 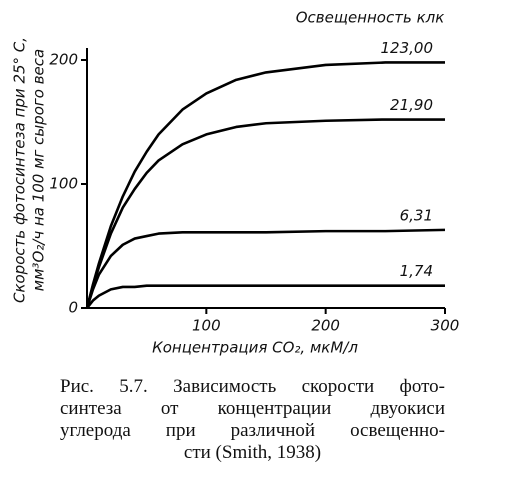 I want to click on caption-line: Рис. 5.7. Зависимость скорости фото-, so click(x=252, y=386).